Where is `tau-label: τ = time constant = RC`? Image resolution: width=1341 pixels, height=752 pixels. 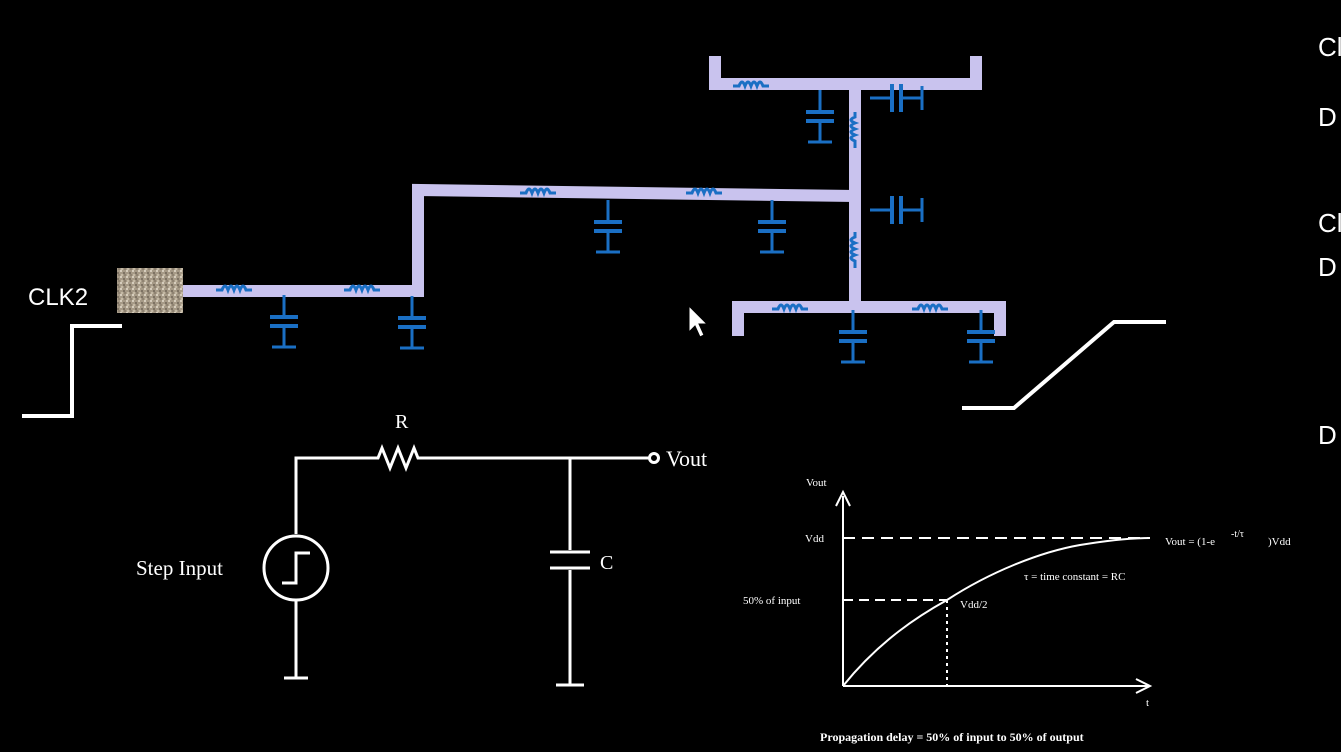
tau-label: τ = time constant = RC is located at coordinates (1074, 577).